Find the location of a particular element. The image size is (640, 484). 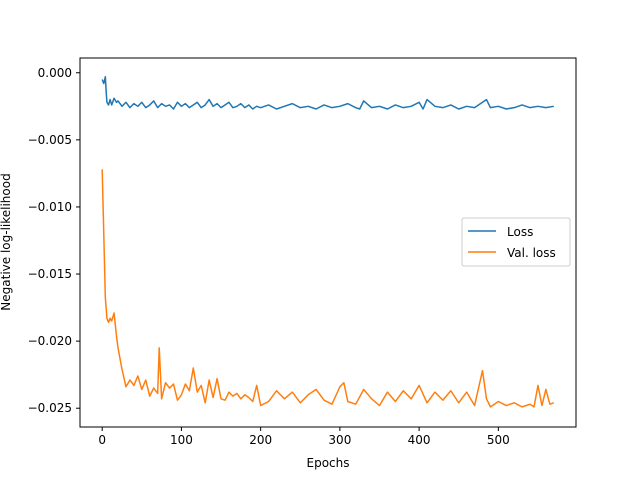

y-tick-label: −0.025 is located at coordinates (50, 408).